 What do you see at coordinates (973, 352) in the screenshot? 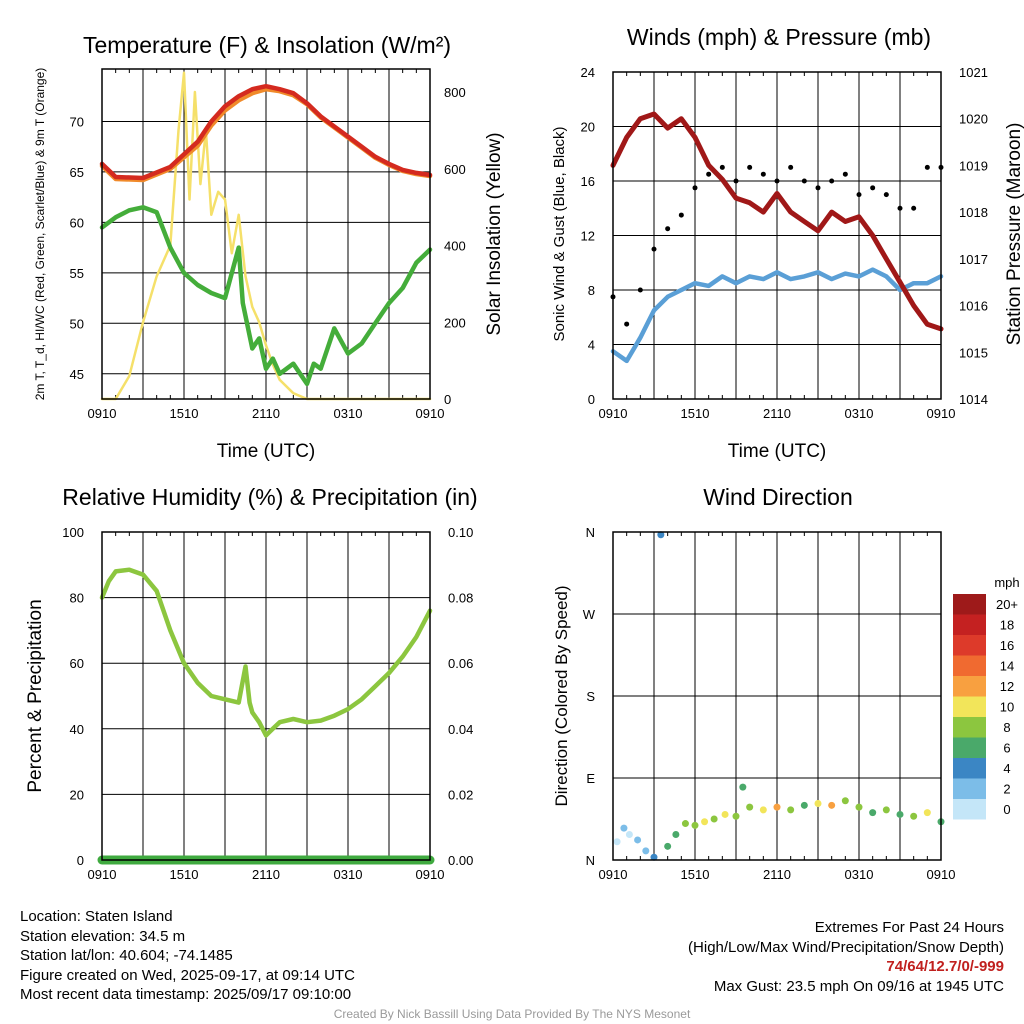
I see `y2-tick-label: 1015` at bounding box center [973, 352].